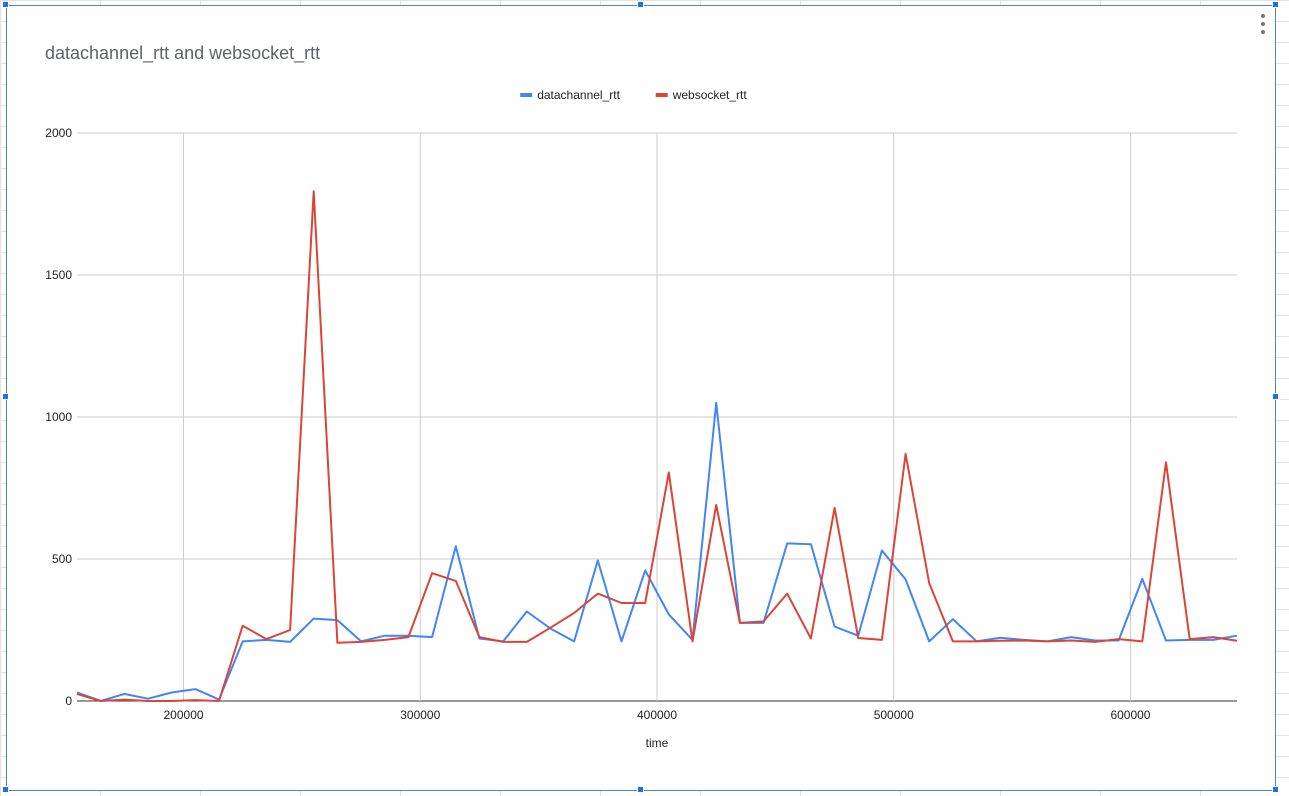 This screenshot has height=796, width=1289. Describe the element at coordinates (1130, 715) in the screenshot. I see `x-tick-label: 600000` at that location.